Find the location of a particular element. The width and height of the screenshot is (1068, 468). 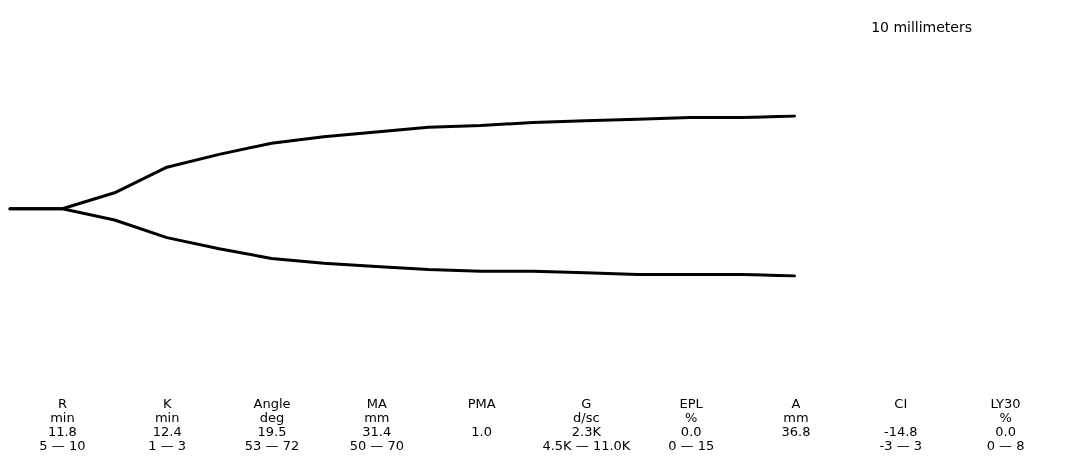

text: PMA 1.0 is located at coordinates (481, 417).